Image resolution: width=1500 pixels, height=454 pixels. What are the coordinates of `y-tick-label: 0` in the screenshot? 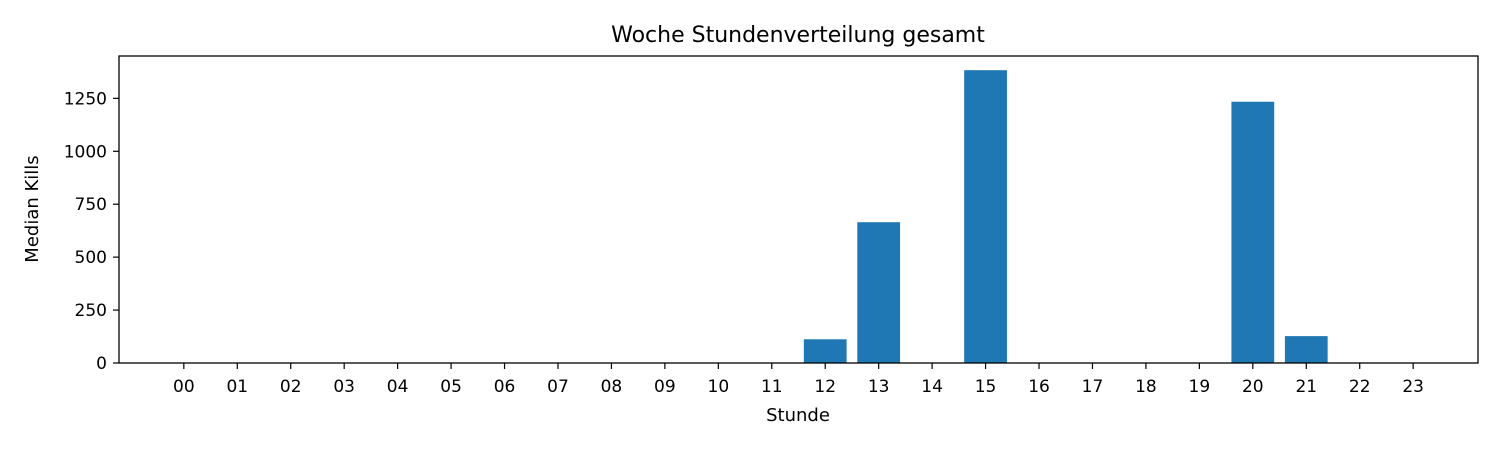 It's located at (101, 364).